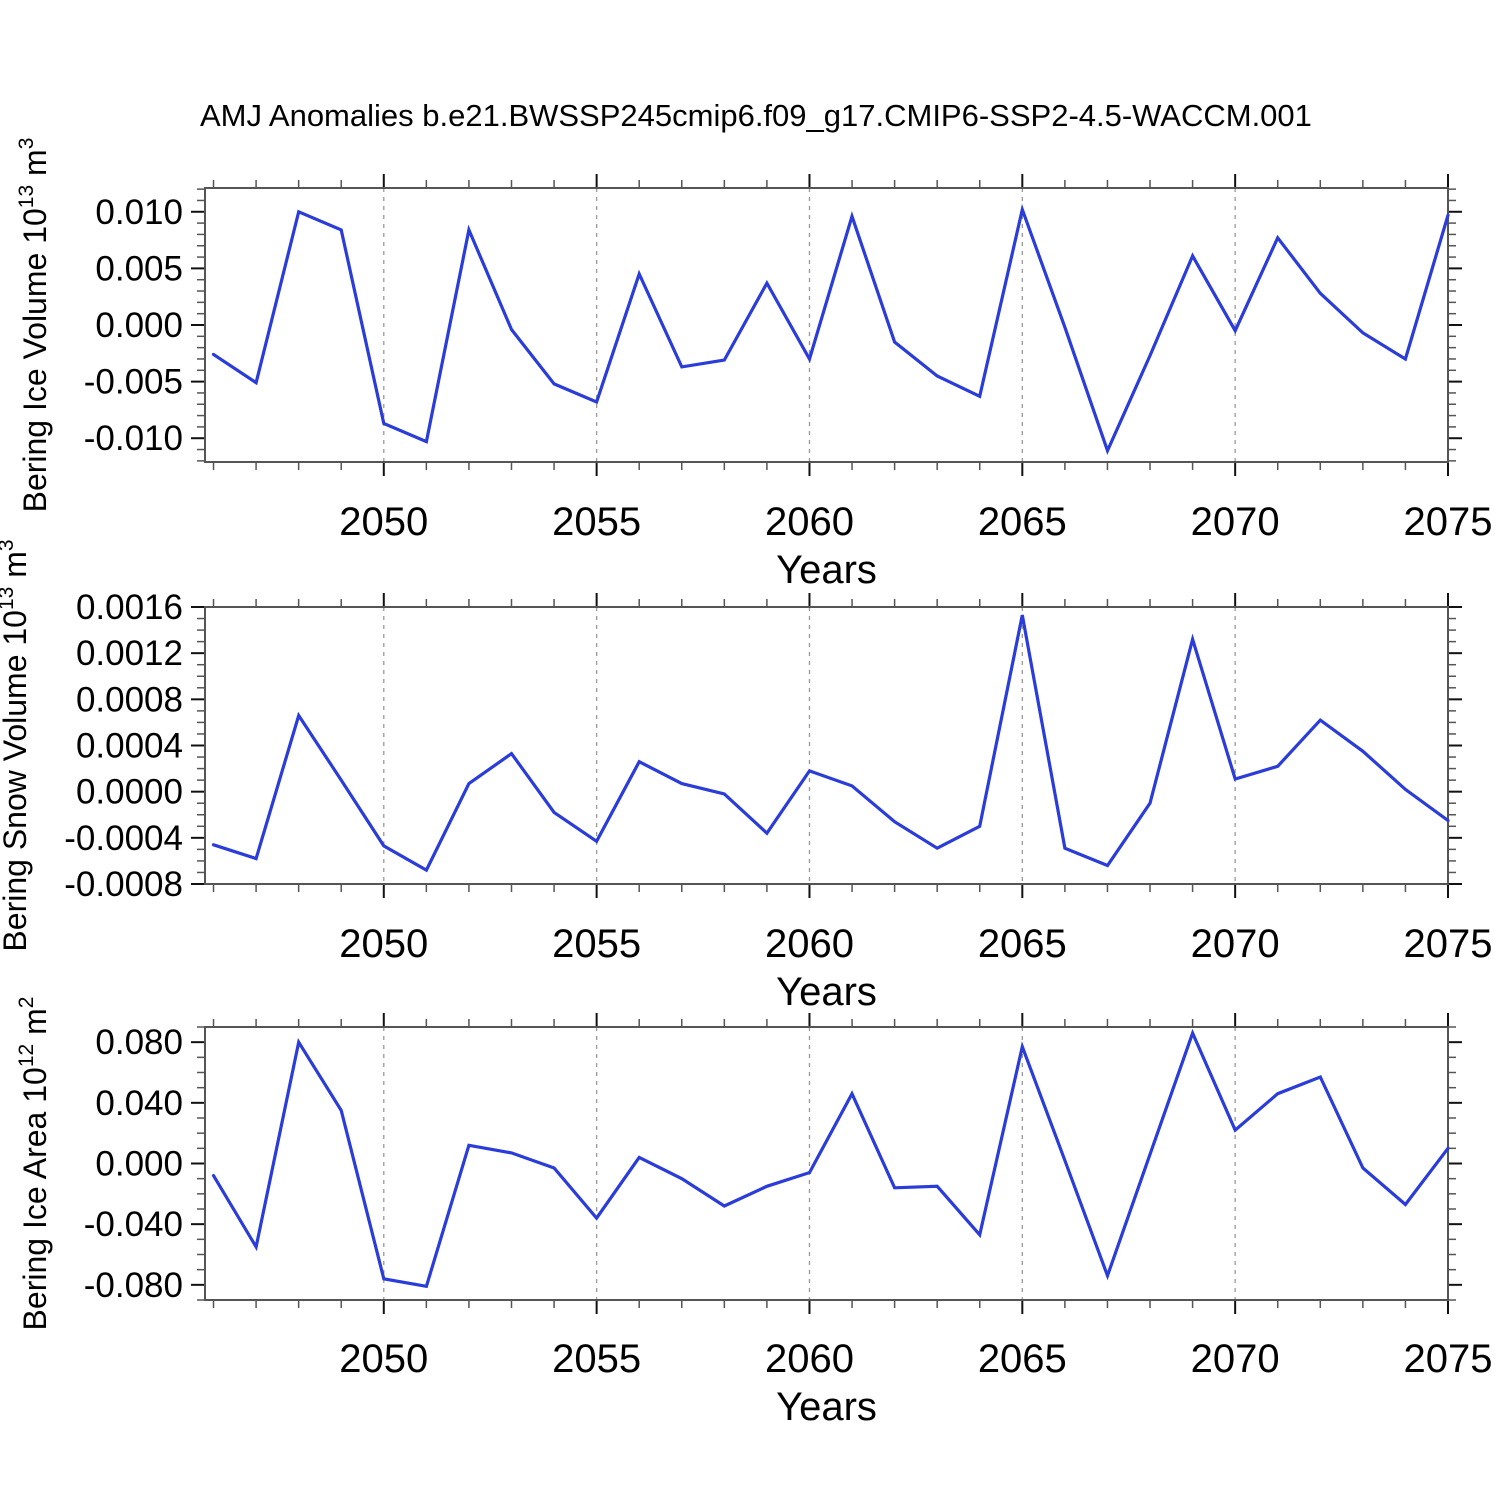 The width and height of the screenshot is (1500, 1500). I want to click on y-tick-label: 0.0008, so click(129, 699).